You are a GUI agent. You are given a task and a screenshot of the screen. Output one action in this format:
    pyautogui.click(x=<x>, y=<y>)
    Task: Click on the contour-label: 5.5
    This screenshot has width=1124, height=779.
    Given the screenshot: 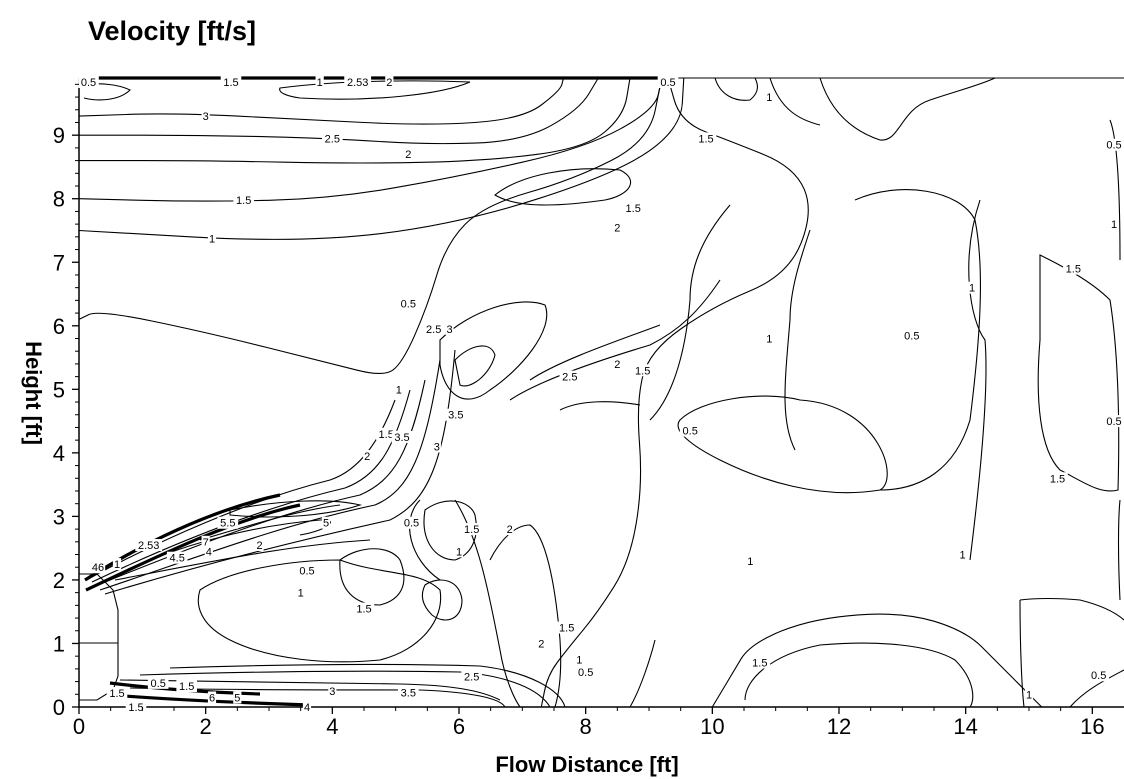 What is the action you would take?
    pyautogui.click(x=227, y=524)
    